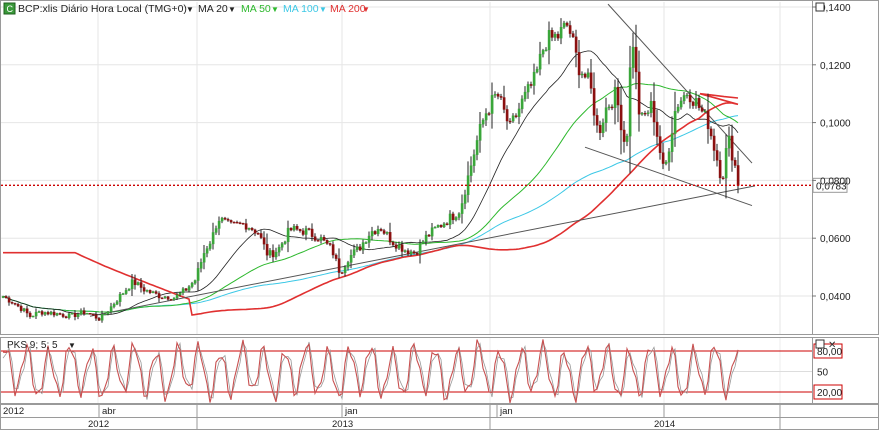 Image resolution: width=880 pixels, height=435 pixels. I want to click on trendline, so click(668, 176).